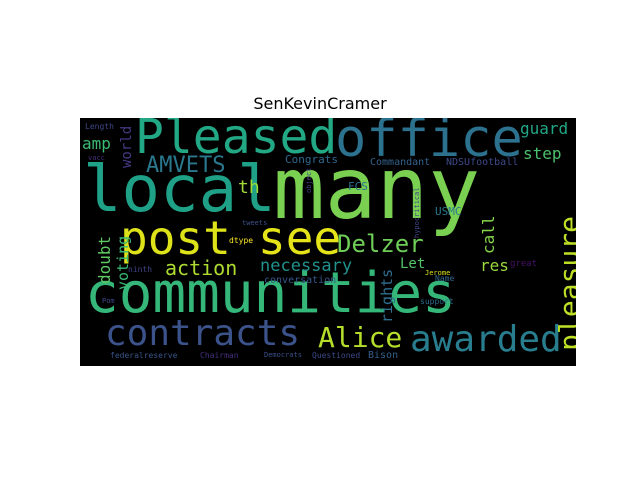 The image size is (640, 480). What do you see at coordinates (413, 264) in the screenshot?
I see `word-let: Let` at bounding box center [413, 264].